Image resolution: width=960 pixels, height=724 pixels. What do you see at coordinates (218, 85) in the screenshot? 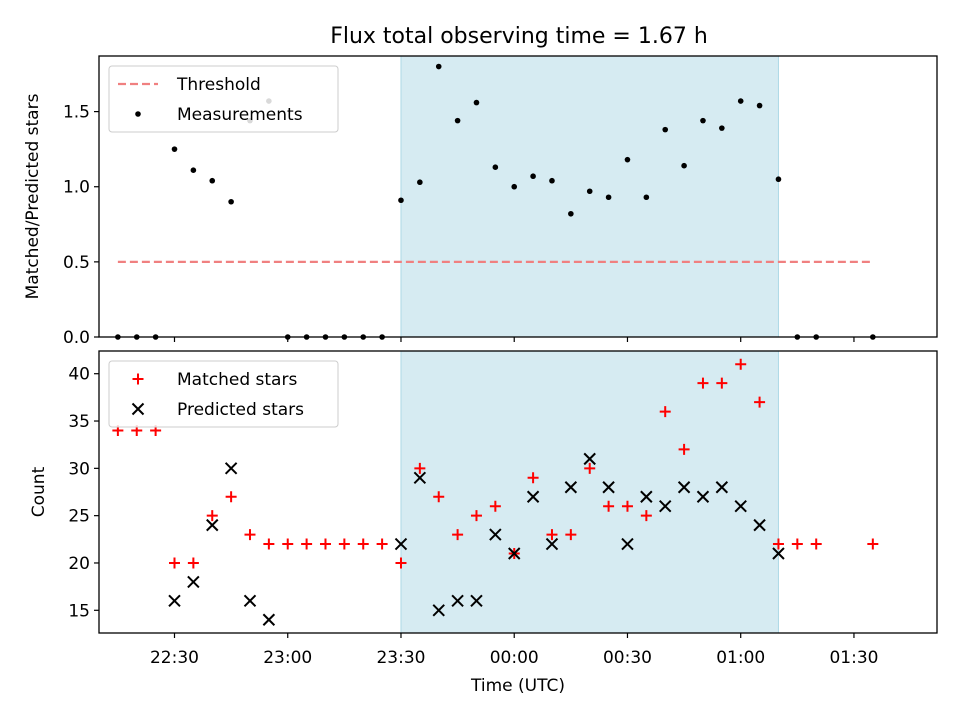
I see `legend-label: Threshold` at bounding box center [218, 85].